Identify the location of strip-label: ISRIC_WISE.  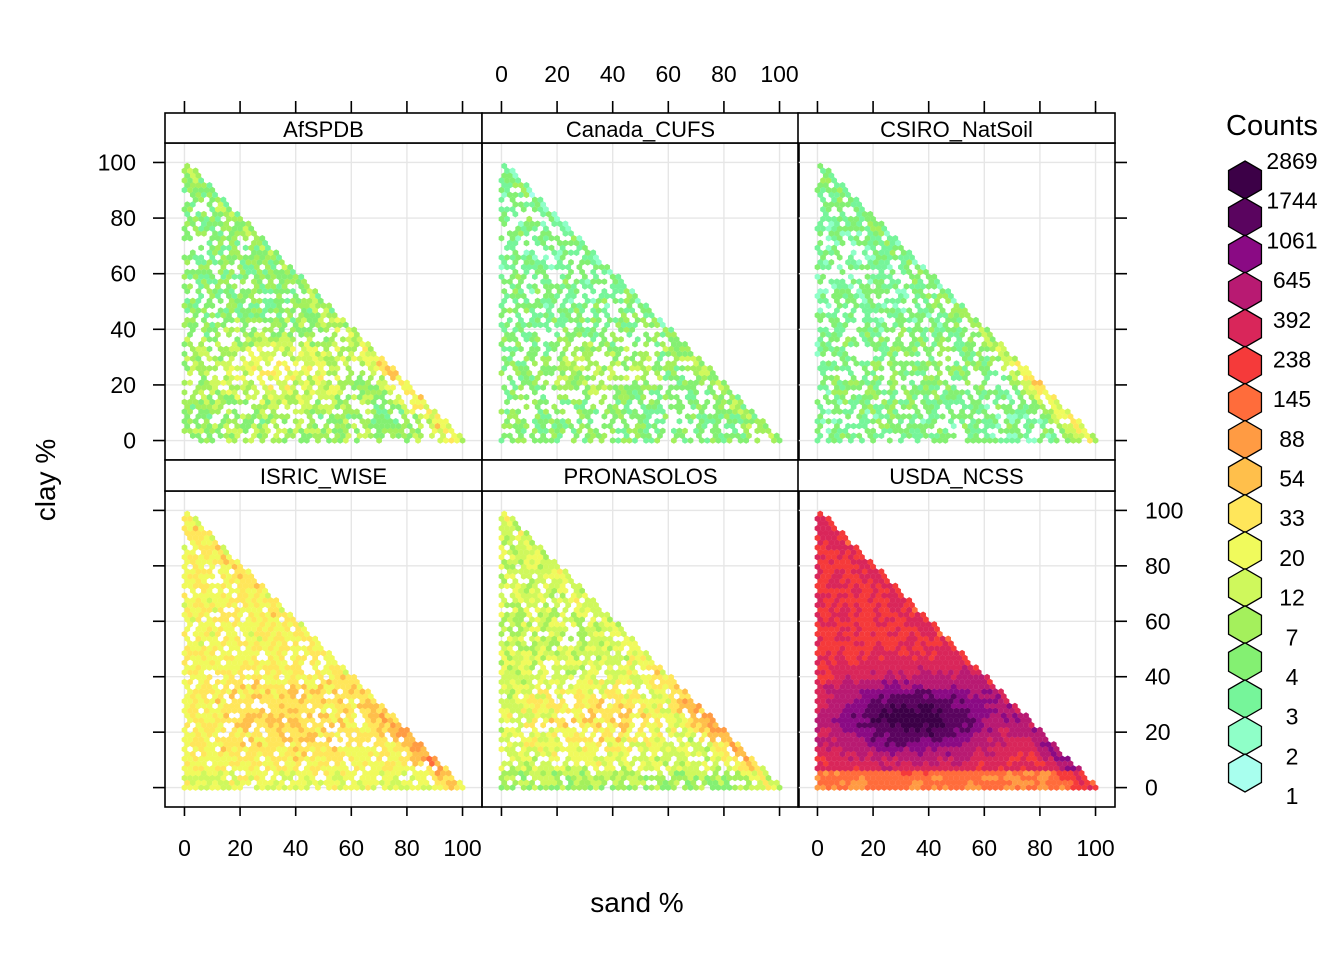
(323, 476).